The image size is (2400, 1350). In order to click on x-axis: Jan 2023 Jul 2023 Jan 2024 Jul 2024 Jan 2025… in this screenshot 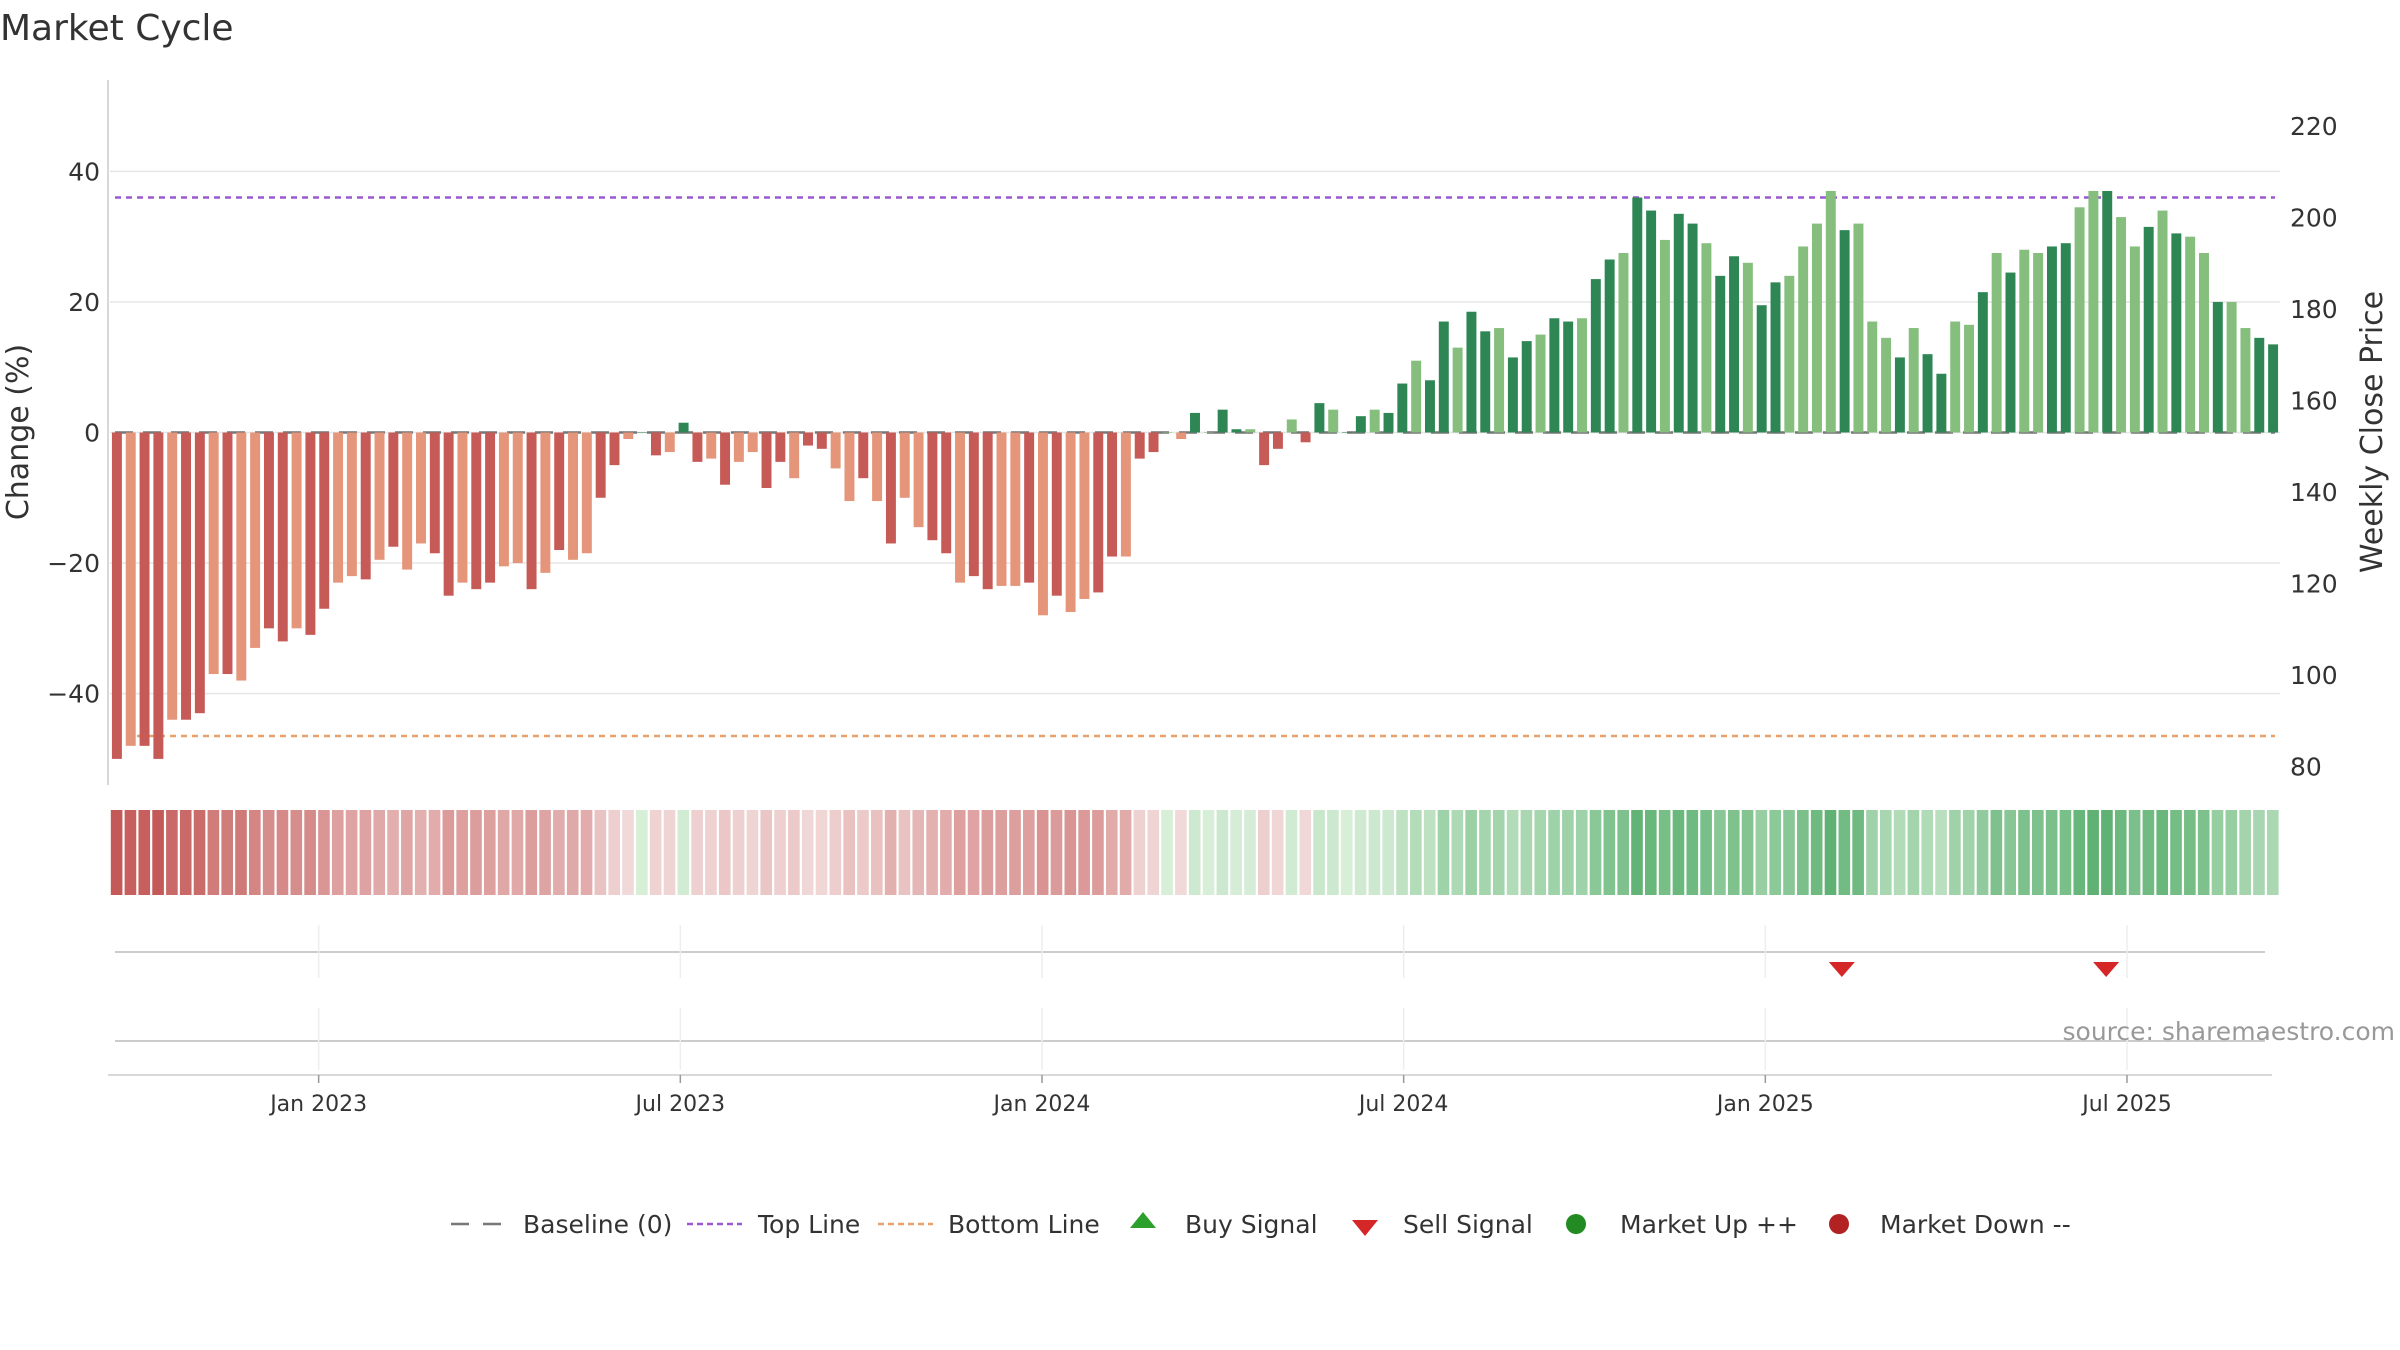, I will do `click(1190, 1095)`.